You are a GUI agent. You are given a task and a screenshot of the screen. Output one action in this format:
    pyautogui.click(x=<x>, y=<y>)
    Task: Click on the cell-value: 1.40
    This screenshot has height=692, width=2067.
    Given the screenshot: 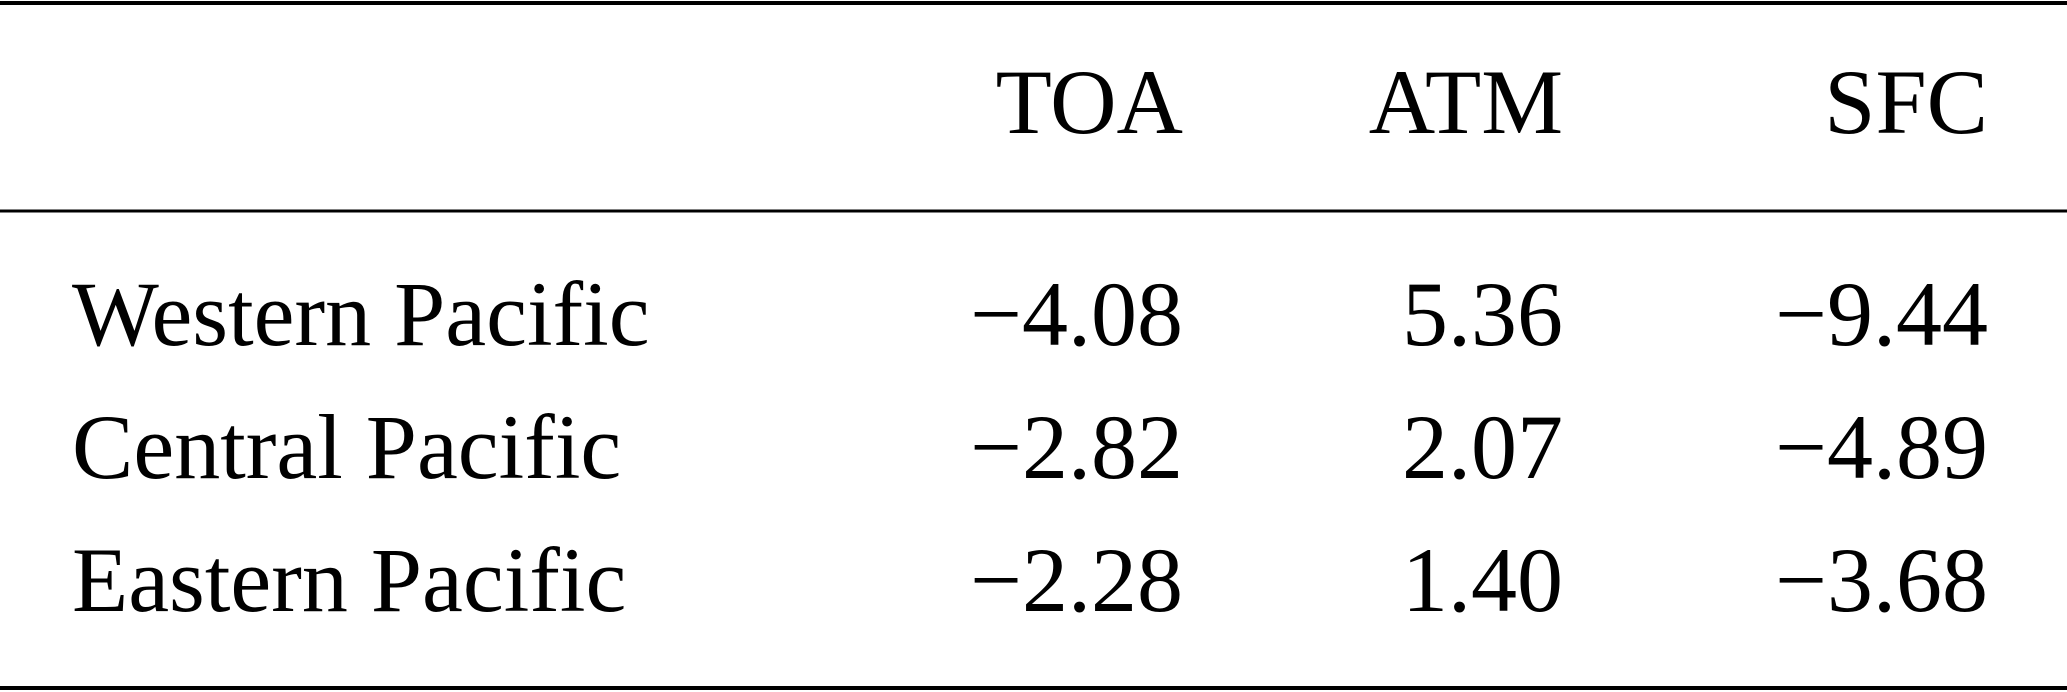 What is the action you would take?
    pyautogui.click(x=1482, y=580)
    